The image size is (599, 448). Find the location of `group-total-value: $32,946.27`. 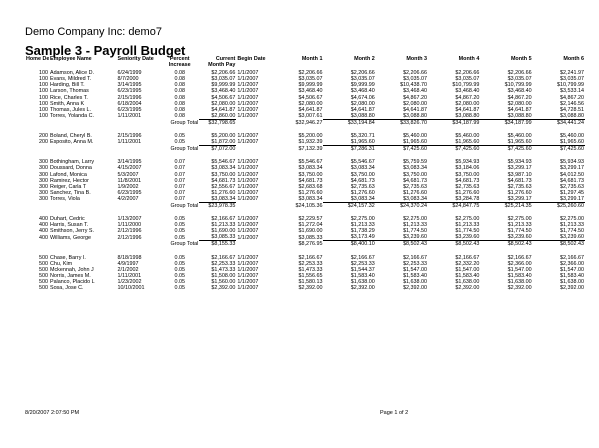

group-total-value: $32,946.27 is located at coordinates (309, 122).